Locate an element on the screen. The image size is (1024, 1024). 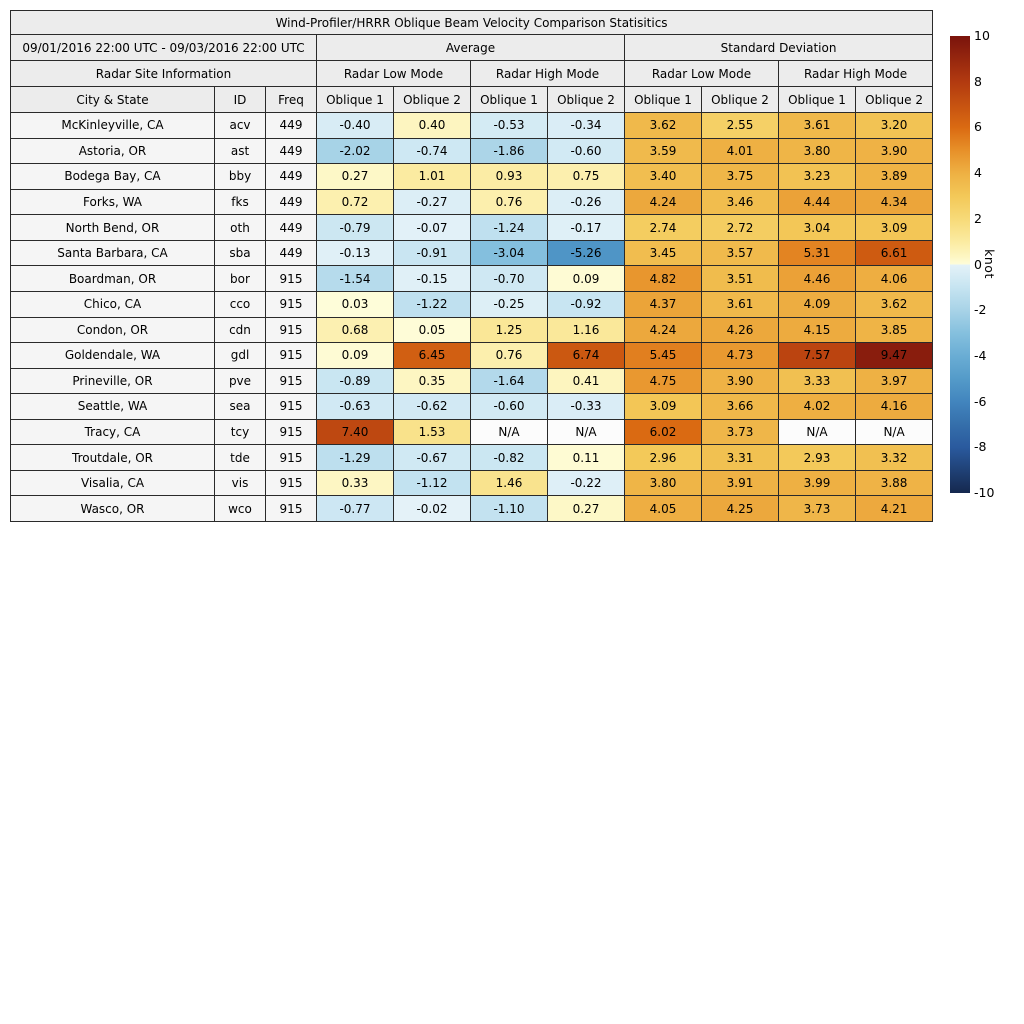
value-cell: 4.25 is located at coordinates (740, 508).